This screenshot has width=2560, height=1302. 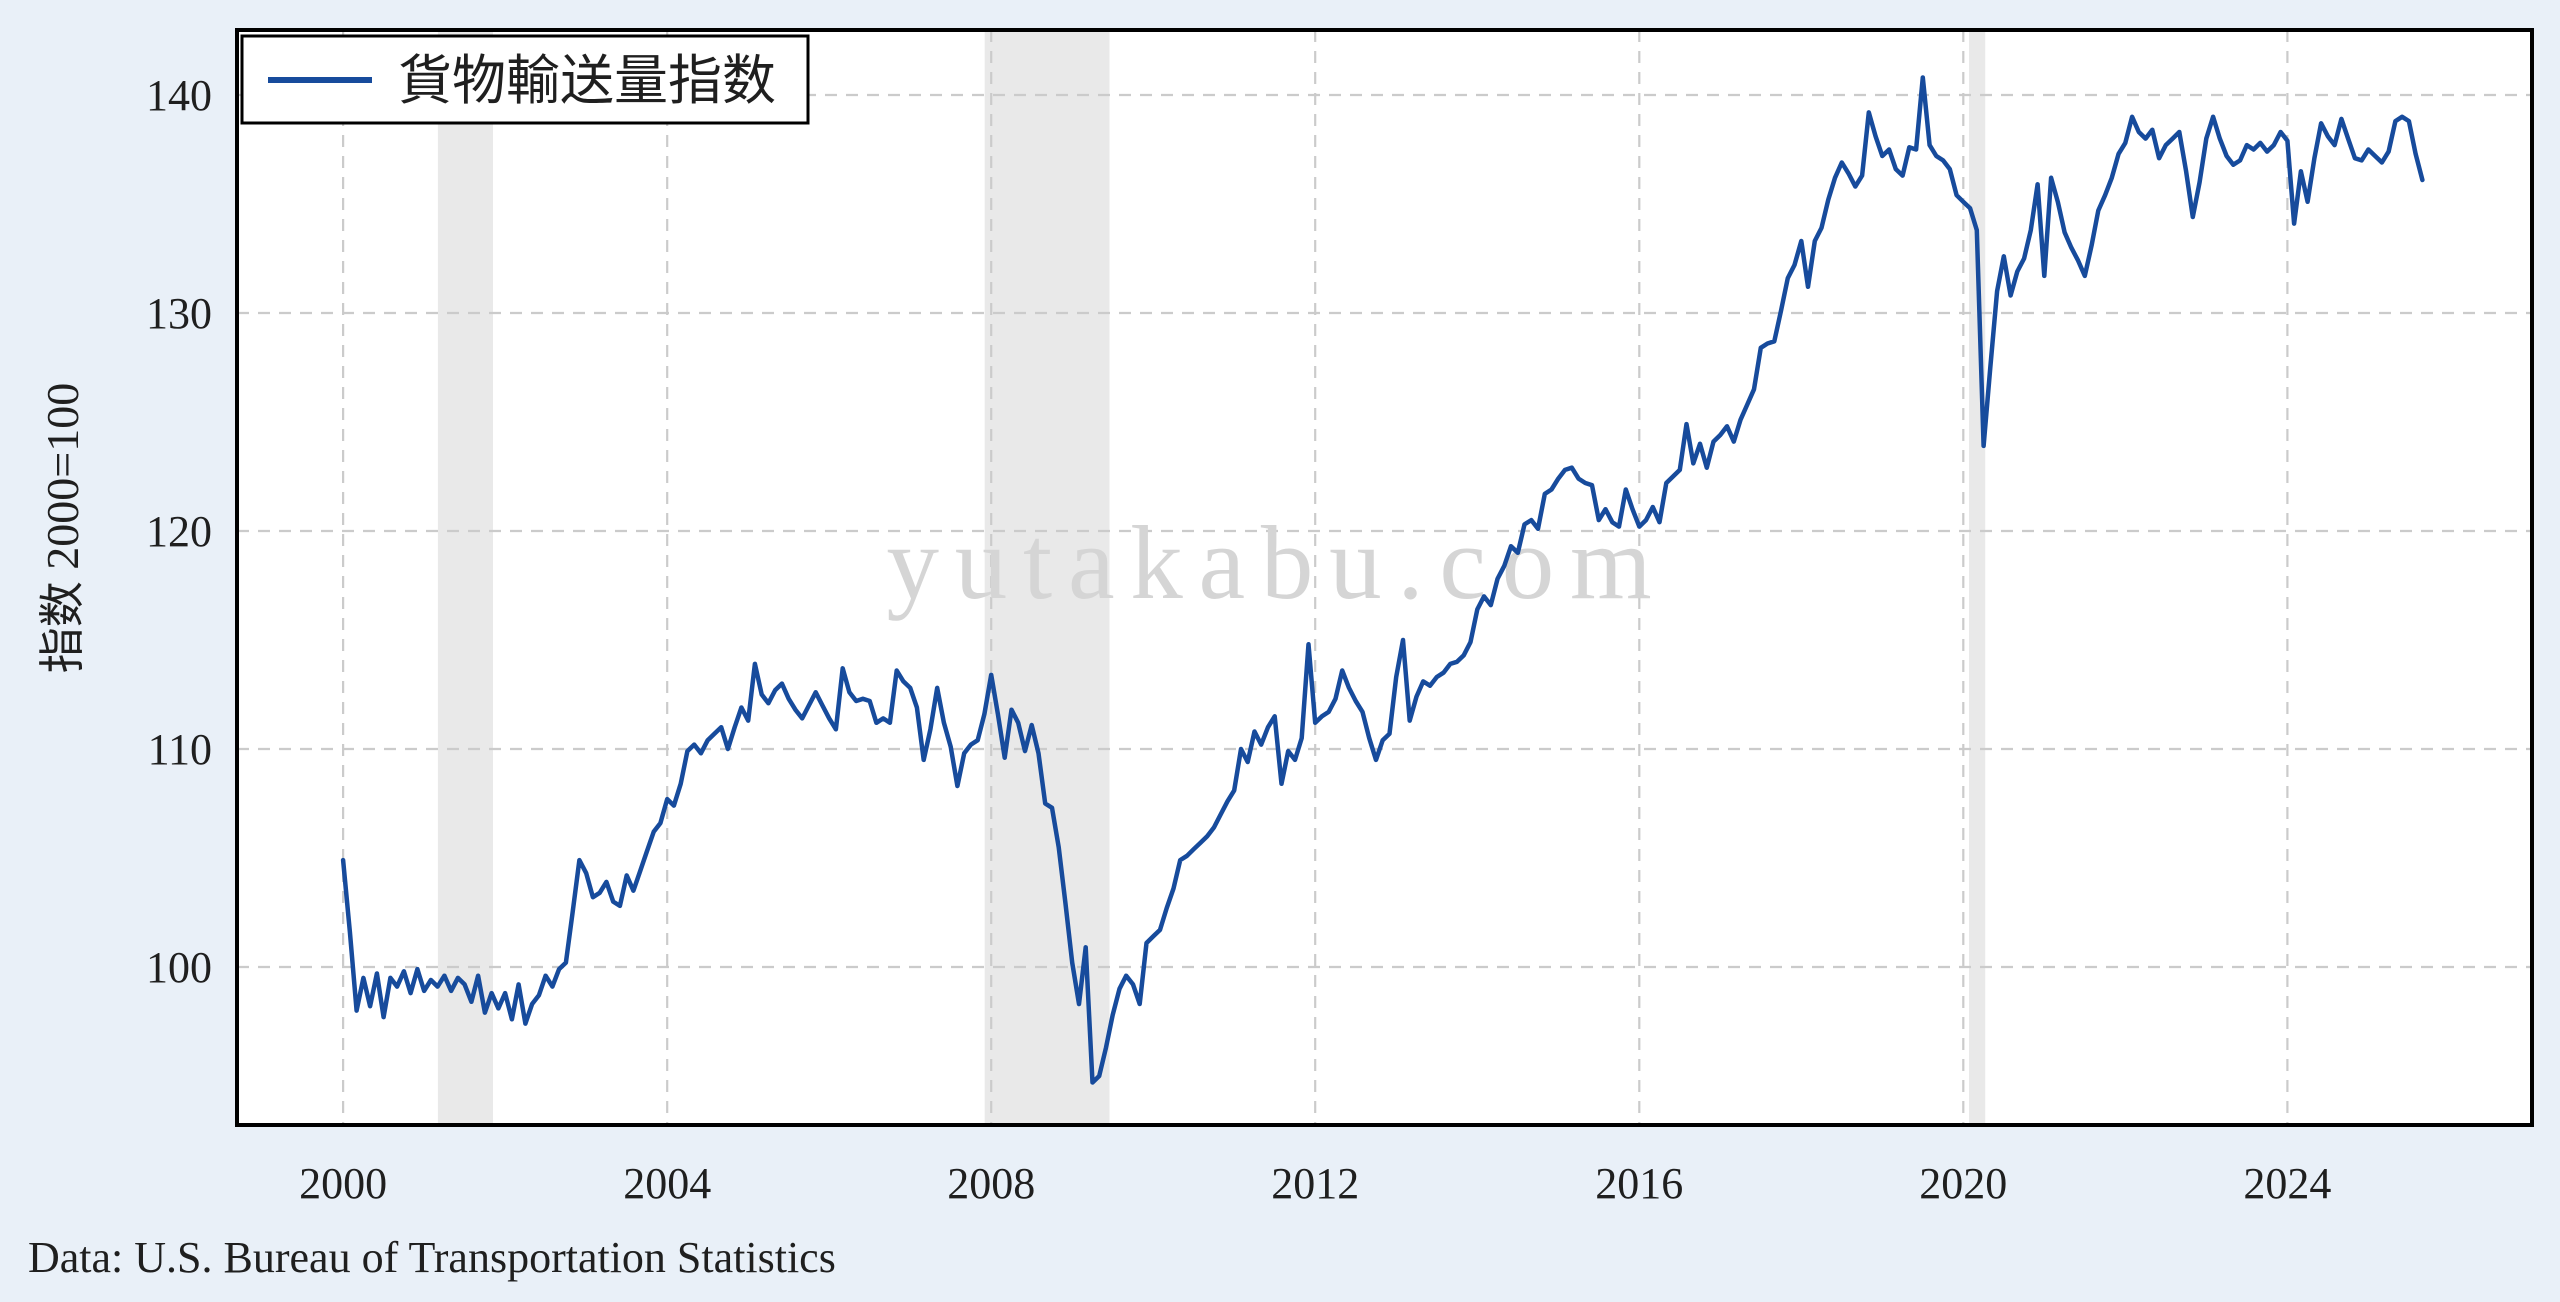 What do you see at coordinates (991, 1183) in the screenshot?
I see `x-tick-label: 2008` at bounding box center [991, 1183].